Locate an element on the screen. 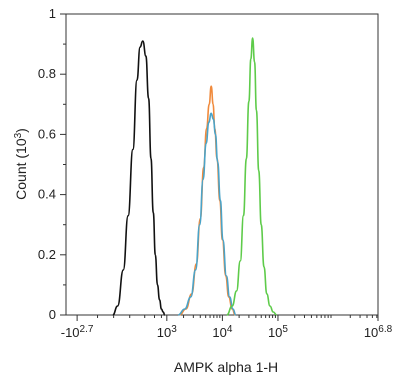  x-tick-label: -102.7 is located at coordinates (77, 332).